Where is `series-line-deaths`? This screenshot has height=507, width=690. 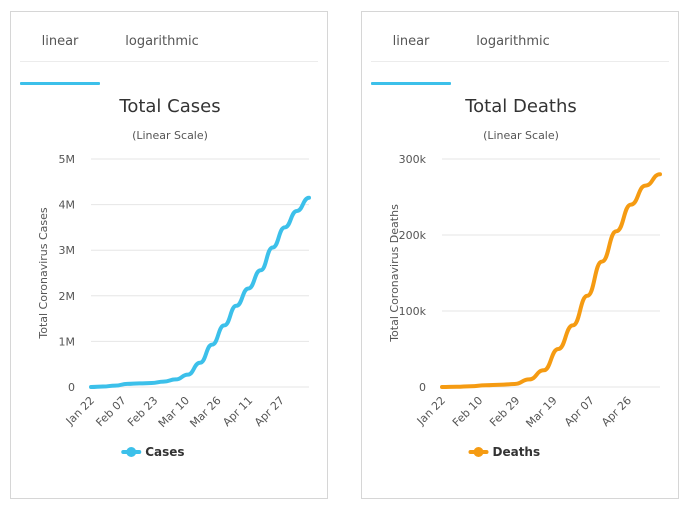 series-line-deaths is located at coordinates (551, 280).